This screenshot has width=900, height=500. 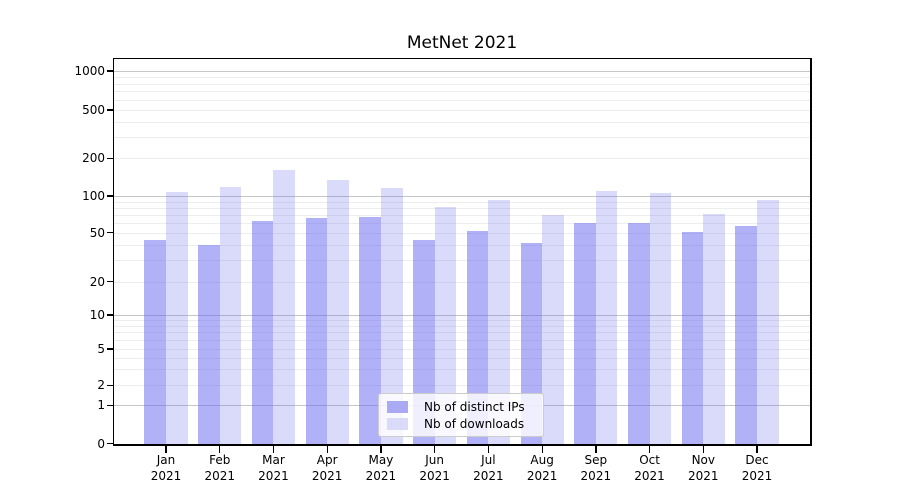 I want to click on y-tick-label-5: 5, so click(x=101, y=349).